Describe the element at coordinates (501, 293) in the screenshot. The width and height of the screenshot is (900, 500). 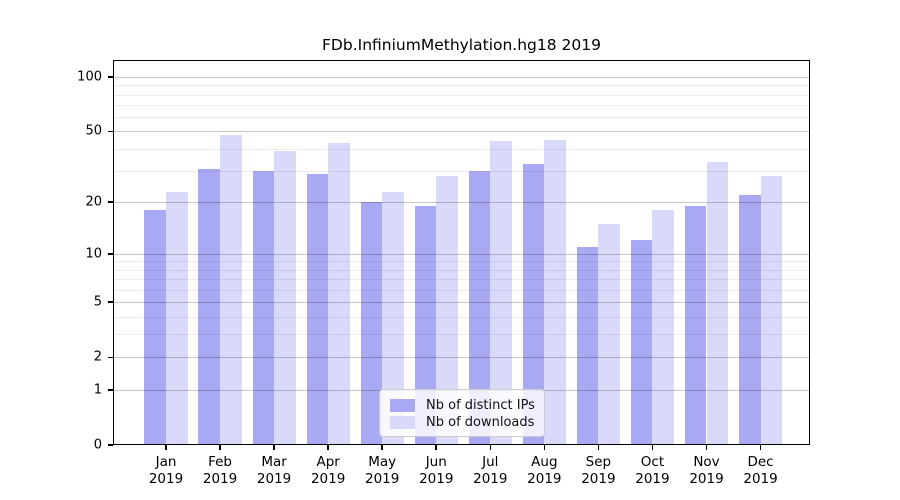
I see `bar-downloads-jul` at that location.